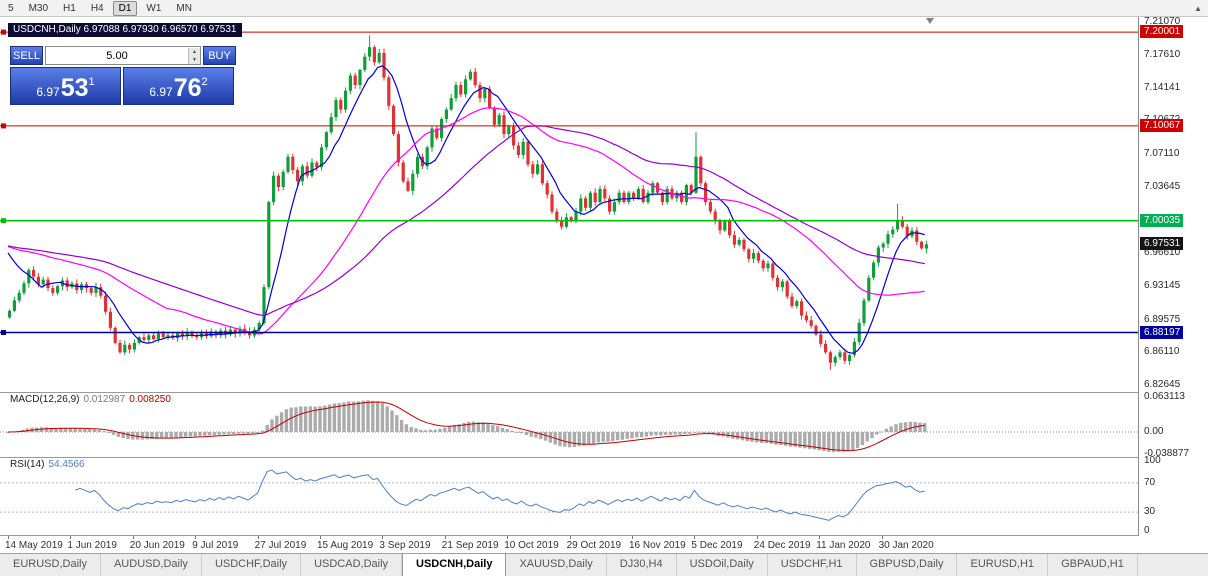 This screenshot has width=1208, height=576. Describe the element at coordinates (556, 565) in the screenshot. I see `chart-tab-XAUUSD-Daily: XAUUSD,Daily` at that location.